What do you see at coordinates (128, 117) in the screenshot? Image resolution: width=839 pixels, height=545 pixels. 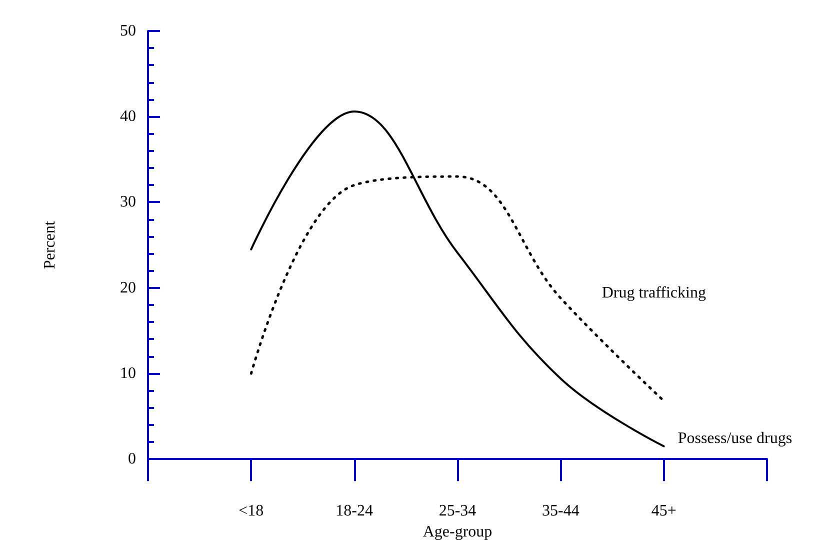 I see `y-tick-label: 40` at bounding box center [128, 117].